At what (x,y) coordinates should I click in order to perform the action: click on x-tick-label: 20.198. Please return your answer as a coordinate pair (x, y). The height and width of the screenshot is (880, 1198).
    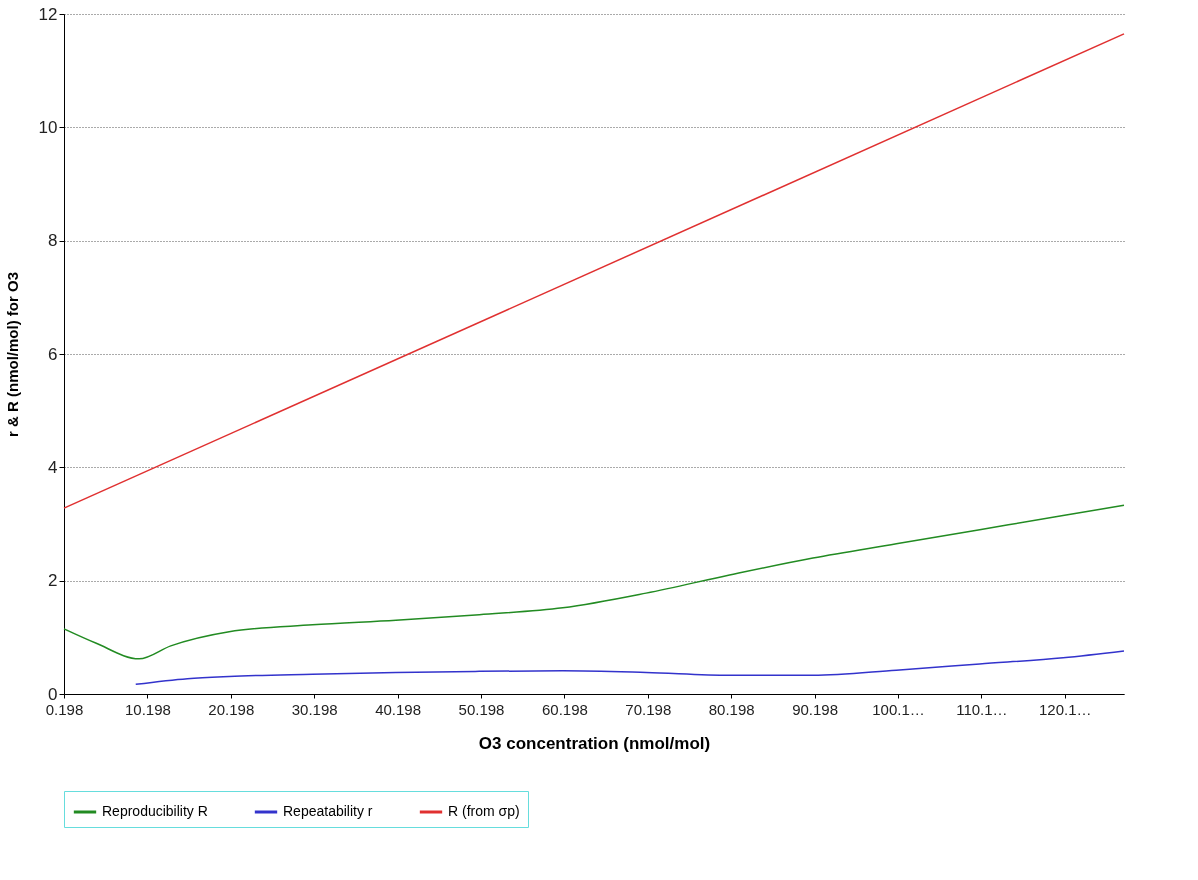
    Looking at the image, I should click on (231, 709).